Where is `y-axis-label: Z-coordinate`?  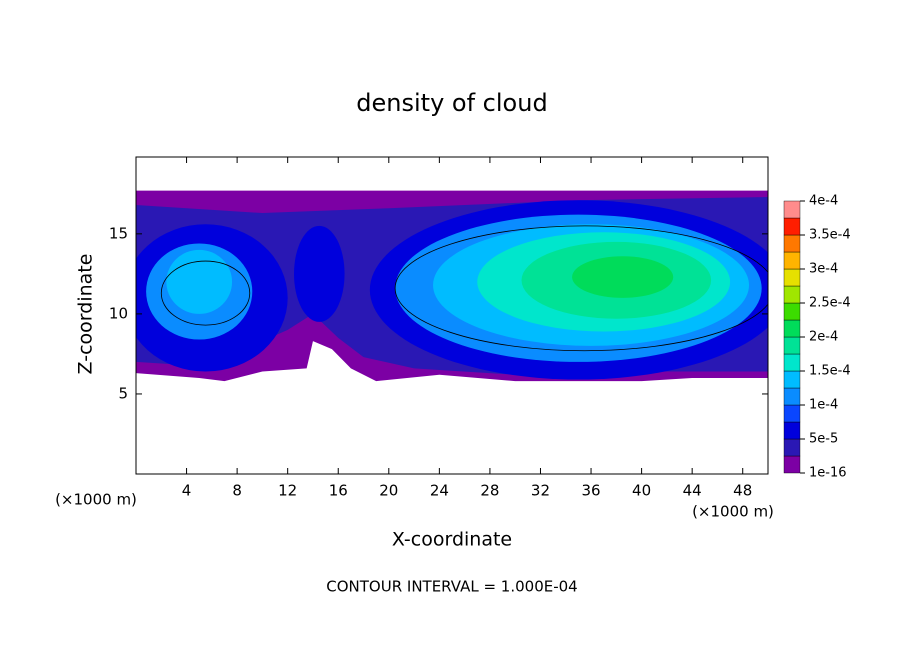 y-axis-label: Z-coordinate is located at coordinates (86, 314).